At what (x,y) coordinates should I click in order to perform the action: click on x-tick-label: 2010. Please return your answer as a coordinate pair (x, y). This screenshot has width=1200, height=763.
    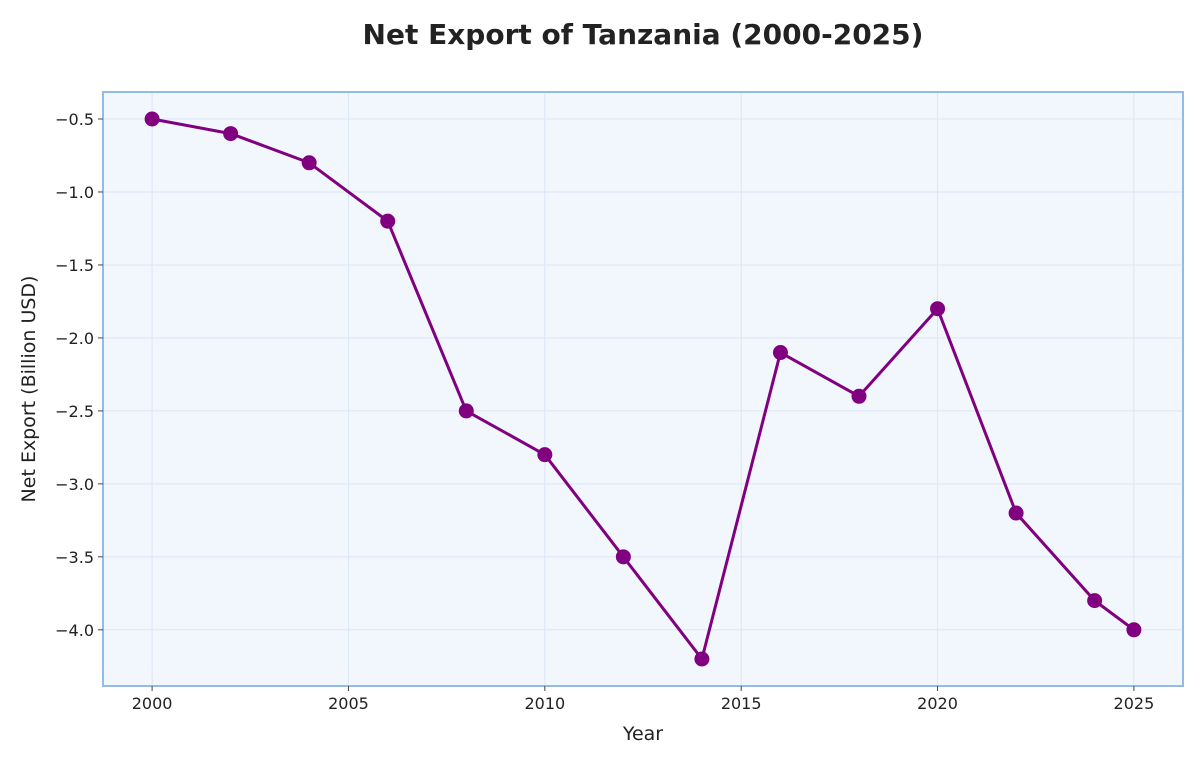
    Looking at the image, I should click on (544, 703).